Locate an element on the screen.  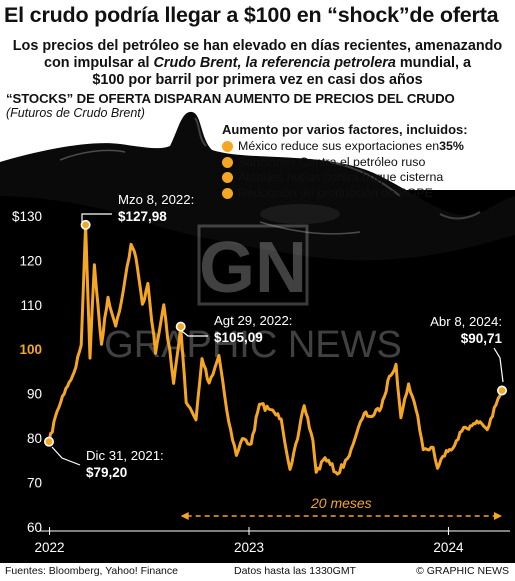
y-tick-label: 110 is located at coordinates (31, 305).